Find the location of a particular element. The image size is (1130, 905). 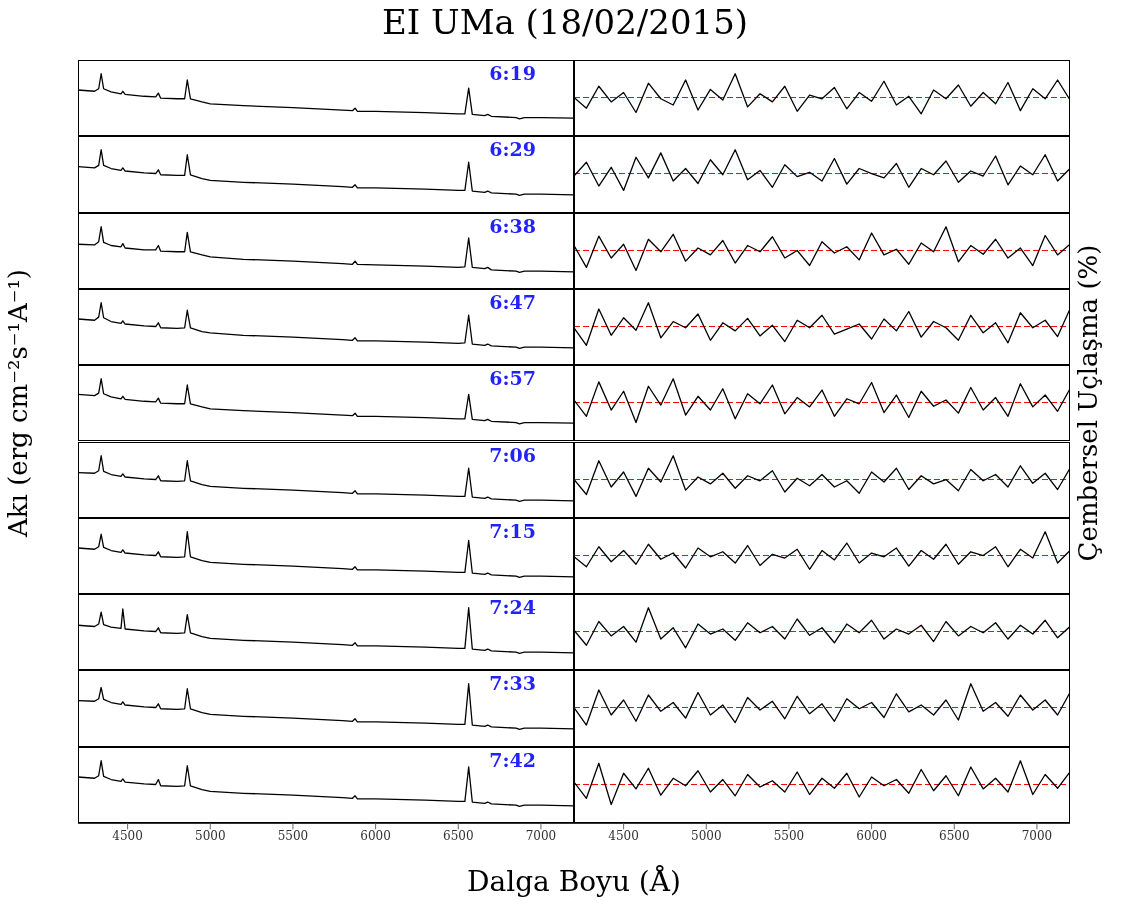

annotation: 7:33 is located at coordinates (512, 683).